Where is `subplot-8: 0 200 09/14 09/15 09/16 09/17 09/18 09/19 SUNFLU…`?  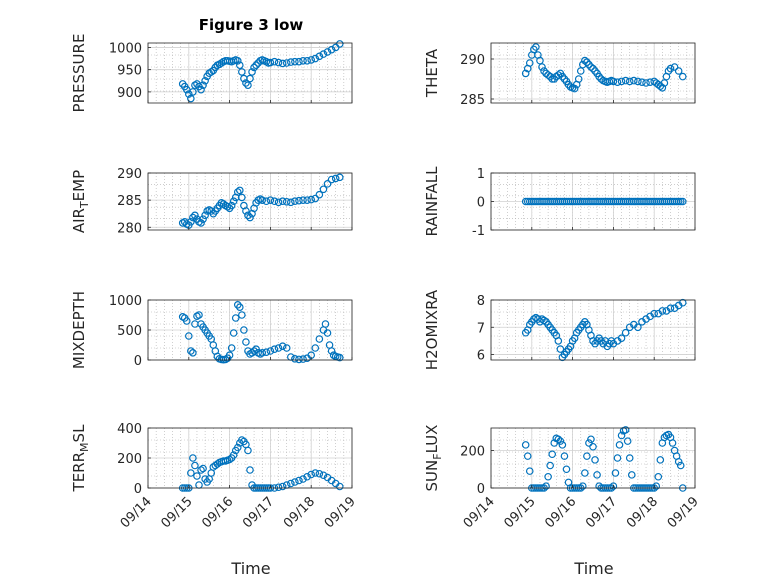 subplot-8: 0 200 09/14 09/15 09/16 09/17 09/18 09/19 SUNFLU… is located at coordinates (562, 478).